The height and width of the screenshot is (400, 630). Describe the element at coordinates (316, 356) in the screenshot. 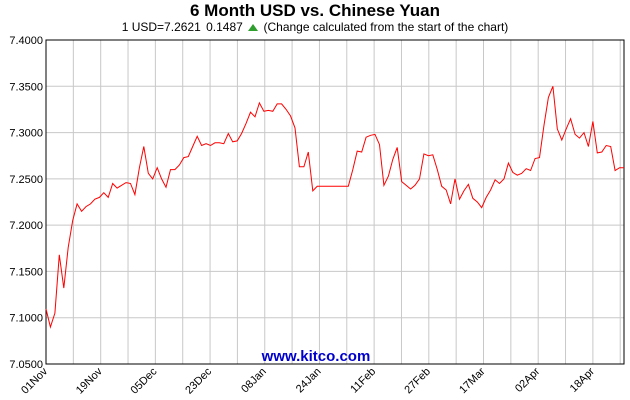

I see `watermark-text: www.kitco.com` at that location.